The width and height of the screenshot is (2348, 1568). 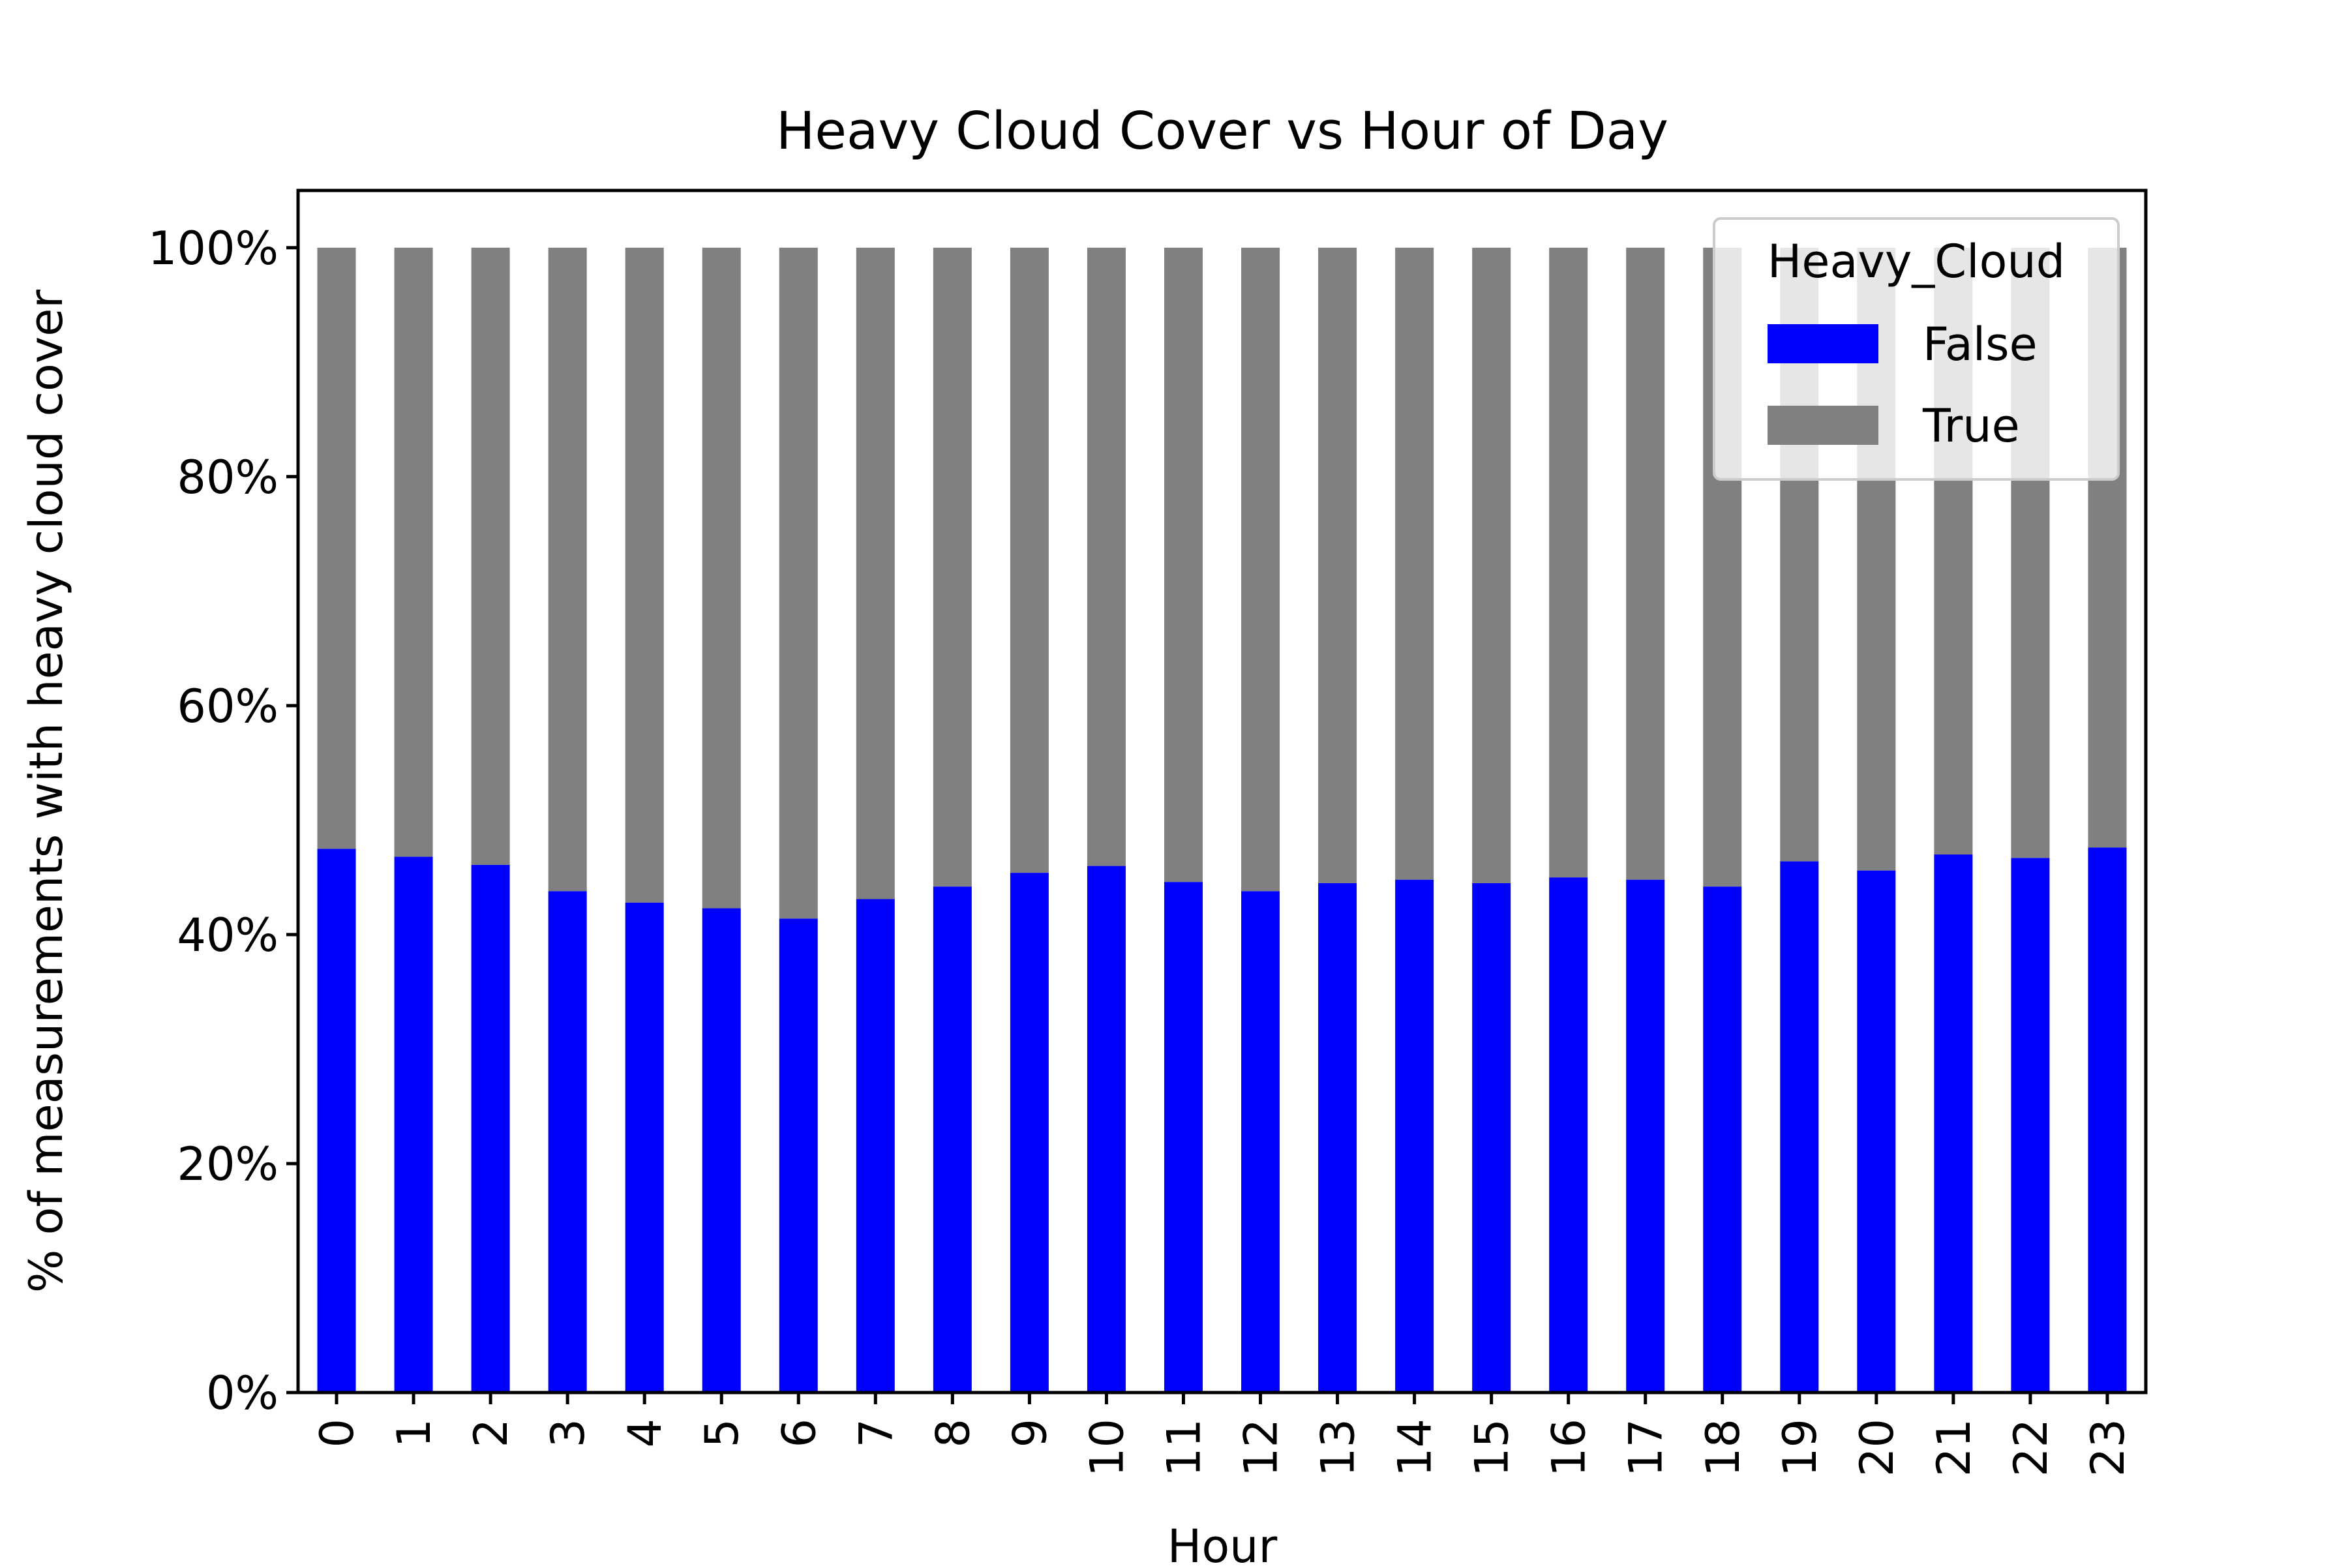 I want to click on x-tick-label: 16, so click(x=1570, y=1448).